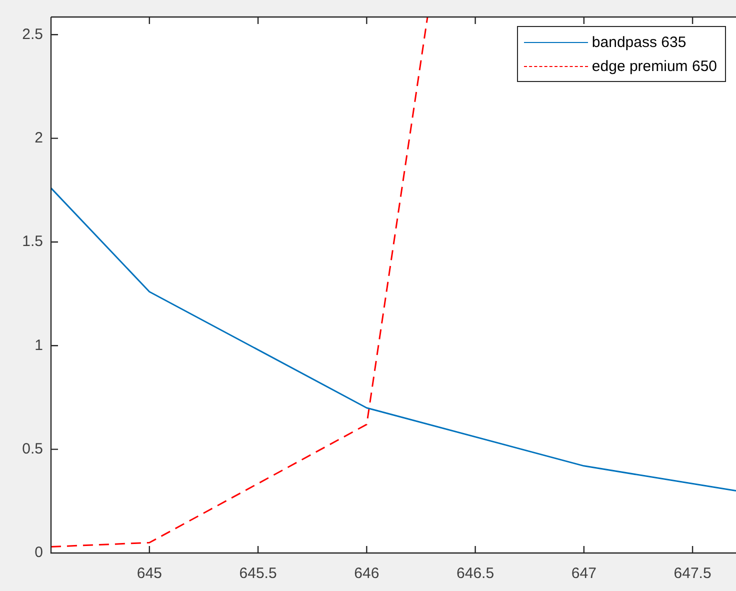 The height and width of the screenshot is (591, 736). What do you see at coordinates (32, 241) in the screenshot?
I see `y-tick-label: 1.5` at bounding box center [32, 241].